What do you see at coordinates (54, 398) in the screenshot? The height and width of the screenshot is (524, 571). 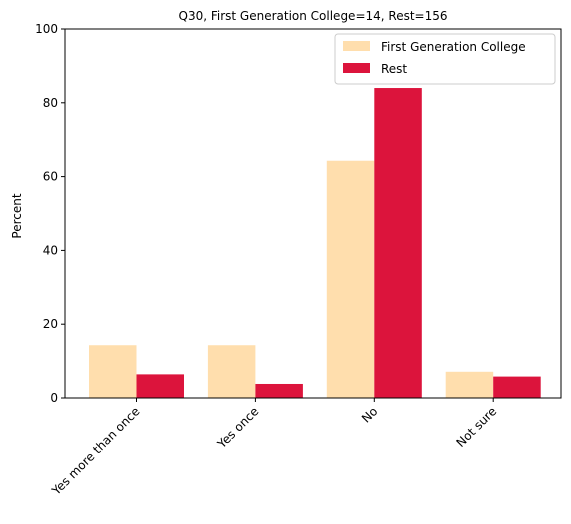 I see `y-tick-label: 0` at bounding box center [54, 398].